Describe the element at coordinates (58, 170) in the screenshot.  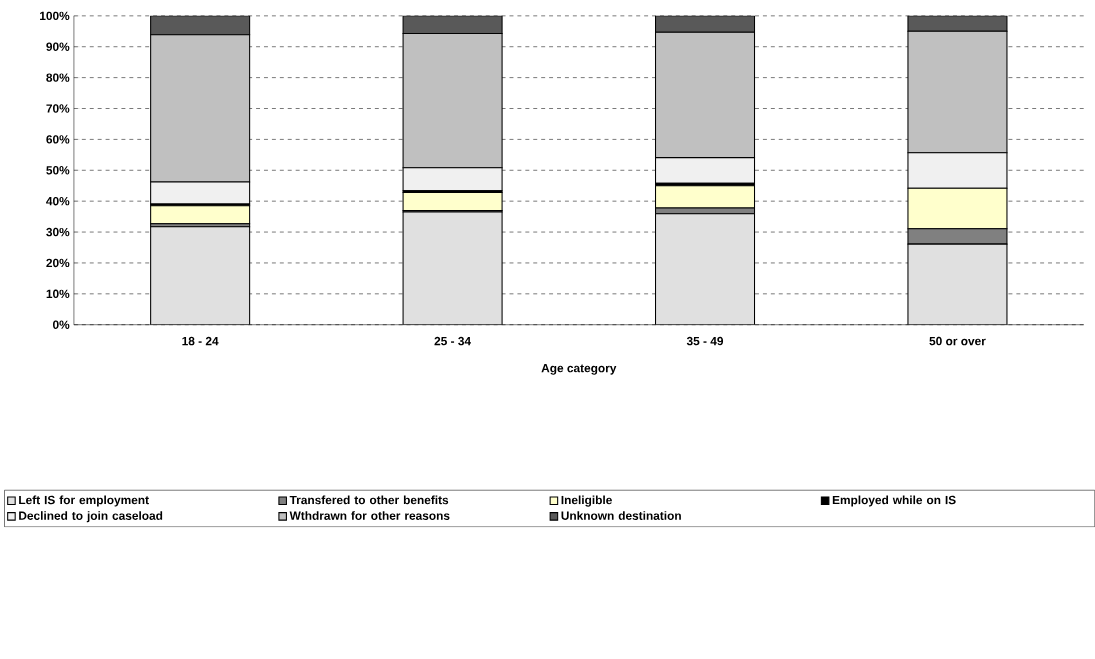
I see `y-tick-label: 50%` at that location.